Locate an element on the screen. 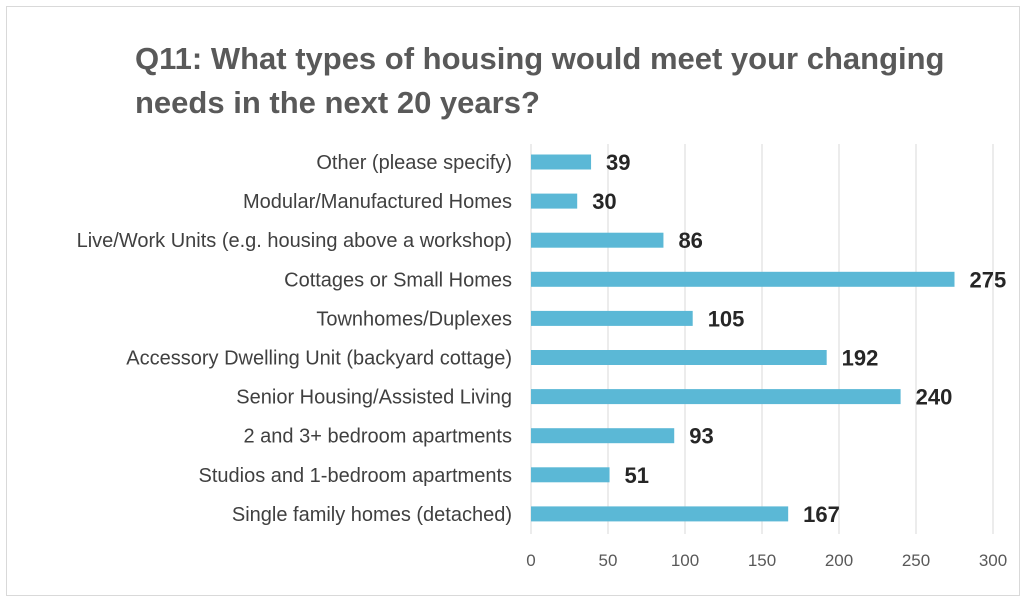  category-label: Modular/Manufactured Homes is located at coordinates (377, 202).